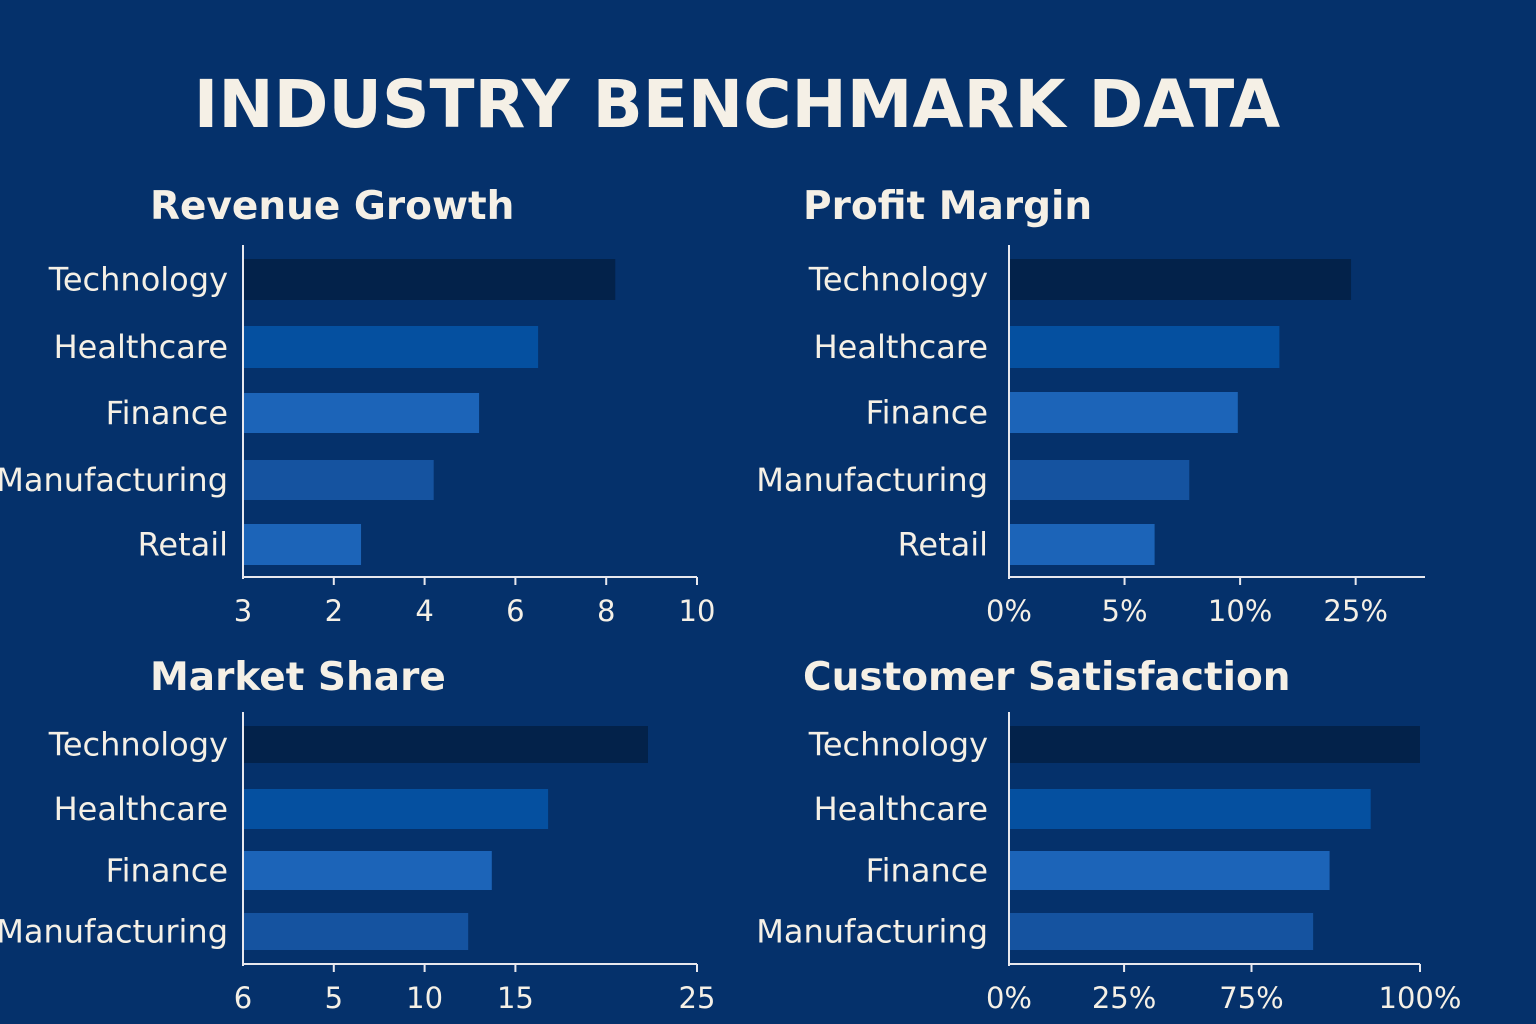  Describe the element at coordinates (515, 998) in the screenshot. I see `x-tick-label: 15` at that location.